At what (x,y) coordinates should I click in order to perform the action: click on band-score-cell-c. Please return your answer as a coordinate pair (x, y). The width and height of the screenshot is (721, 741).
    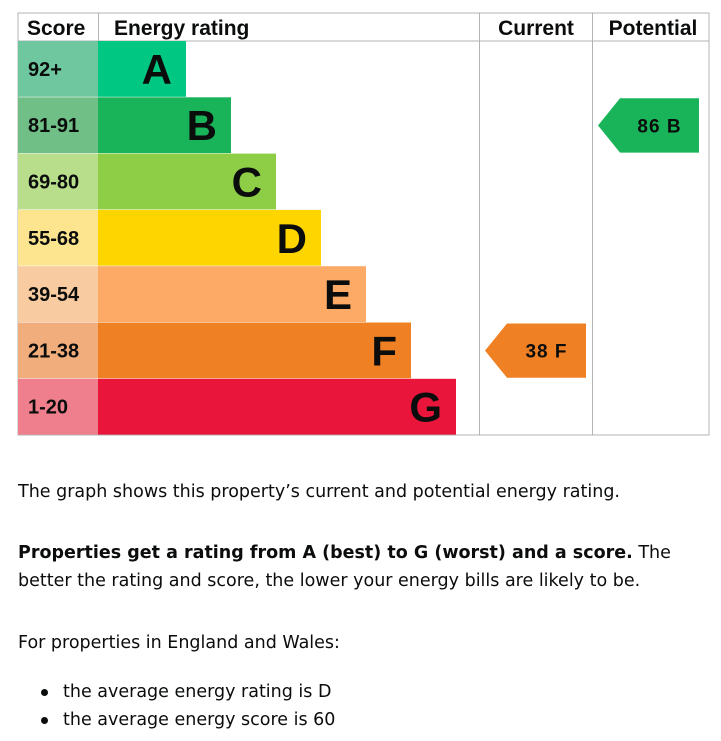
    Looking at the image, I should click on (58, 181).